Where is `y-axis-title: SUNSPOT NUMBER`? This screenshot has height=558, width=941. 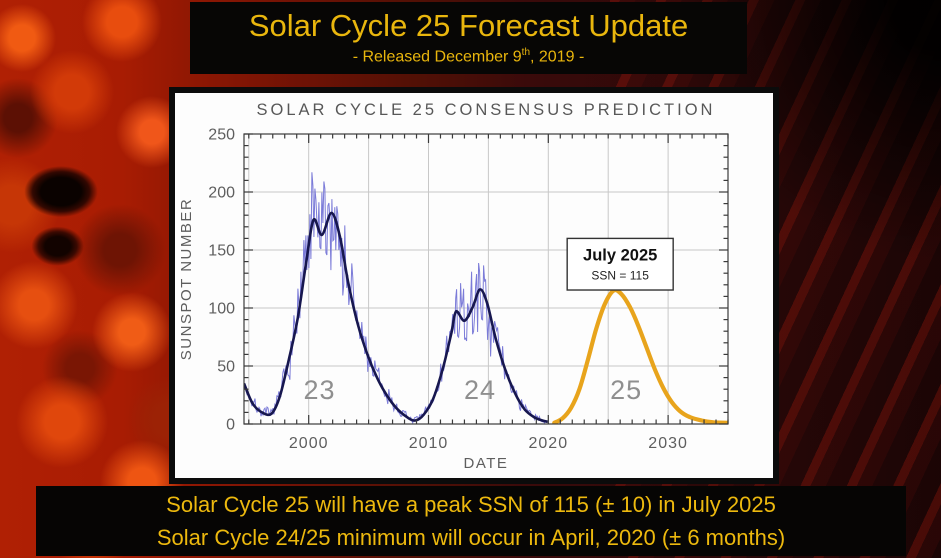 y-axis-title: SUNSPOT NUMBER is located at coordinates (186, 279).